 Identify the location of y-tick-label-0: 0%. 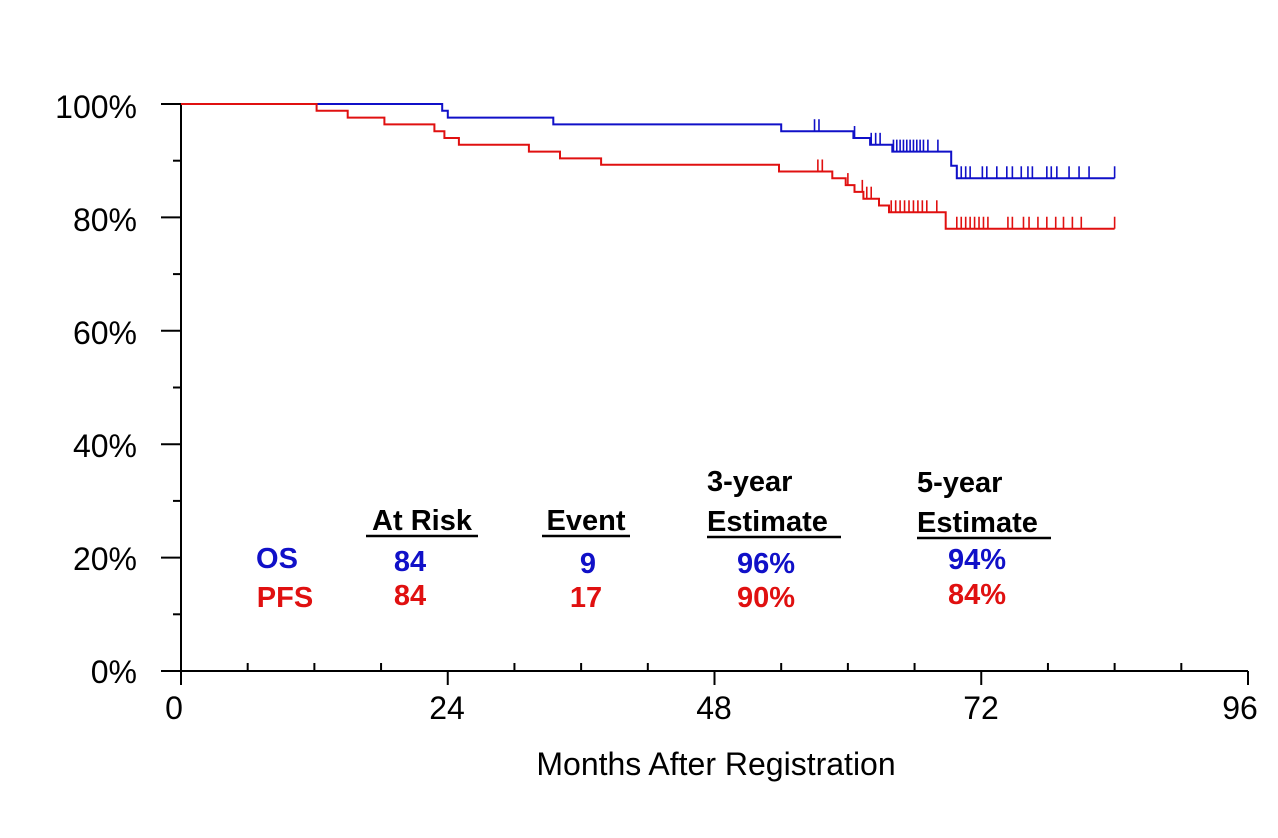
(114, 672).